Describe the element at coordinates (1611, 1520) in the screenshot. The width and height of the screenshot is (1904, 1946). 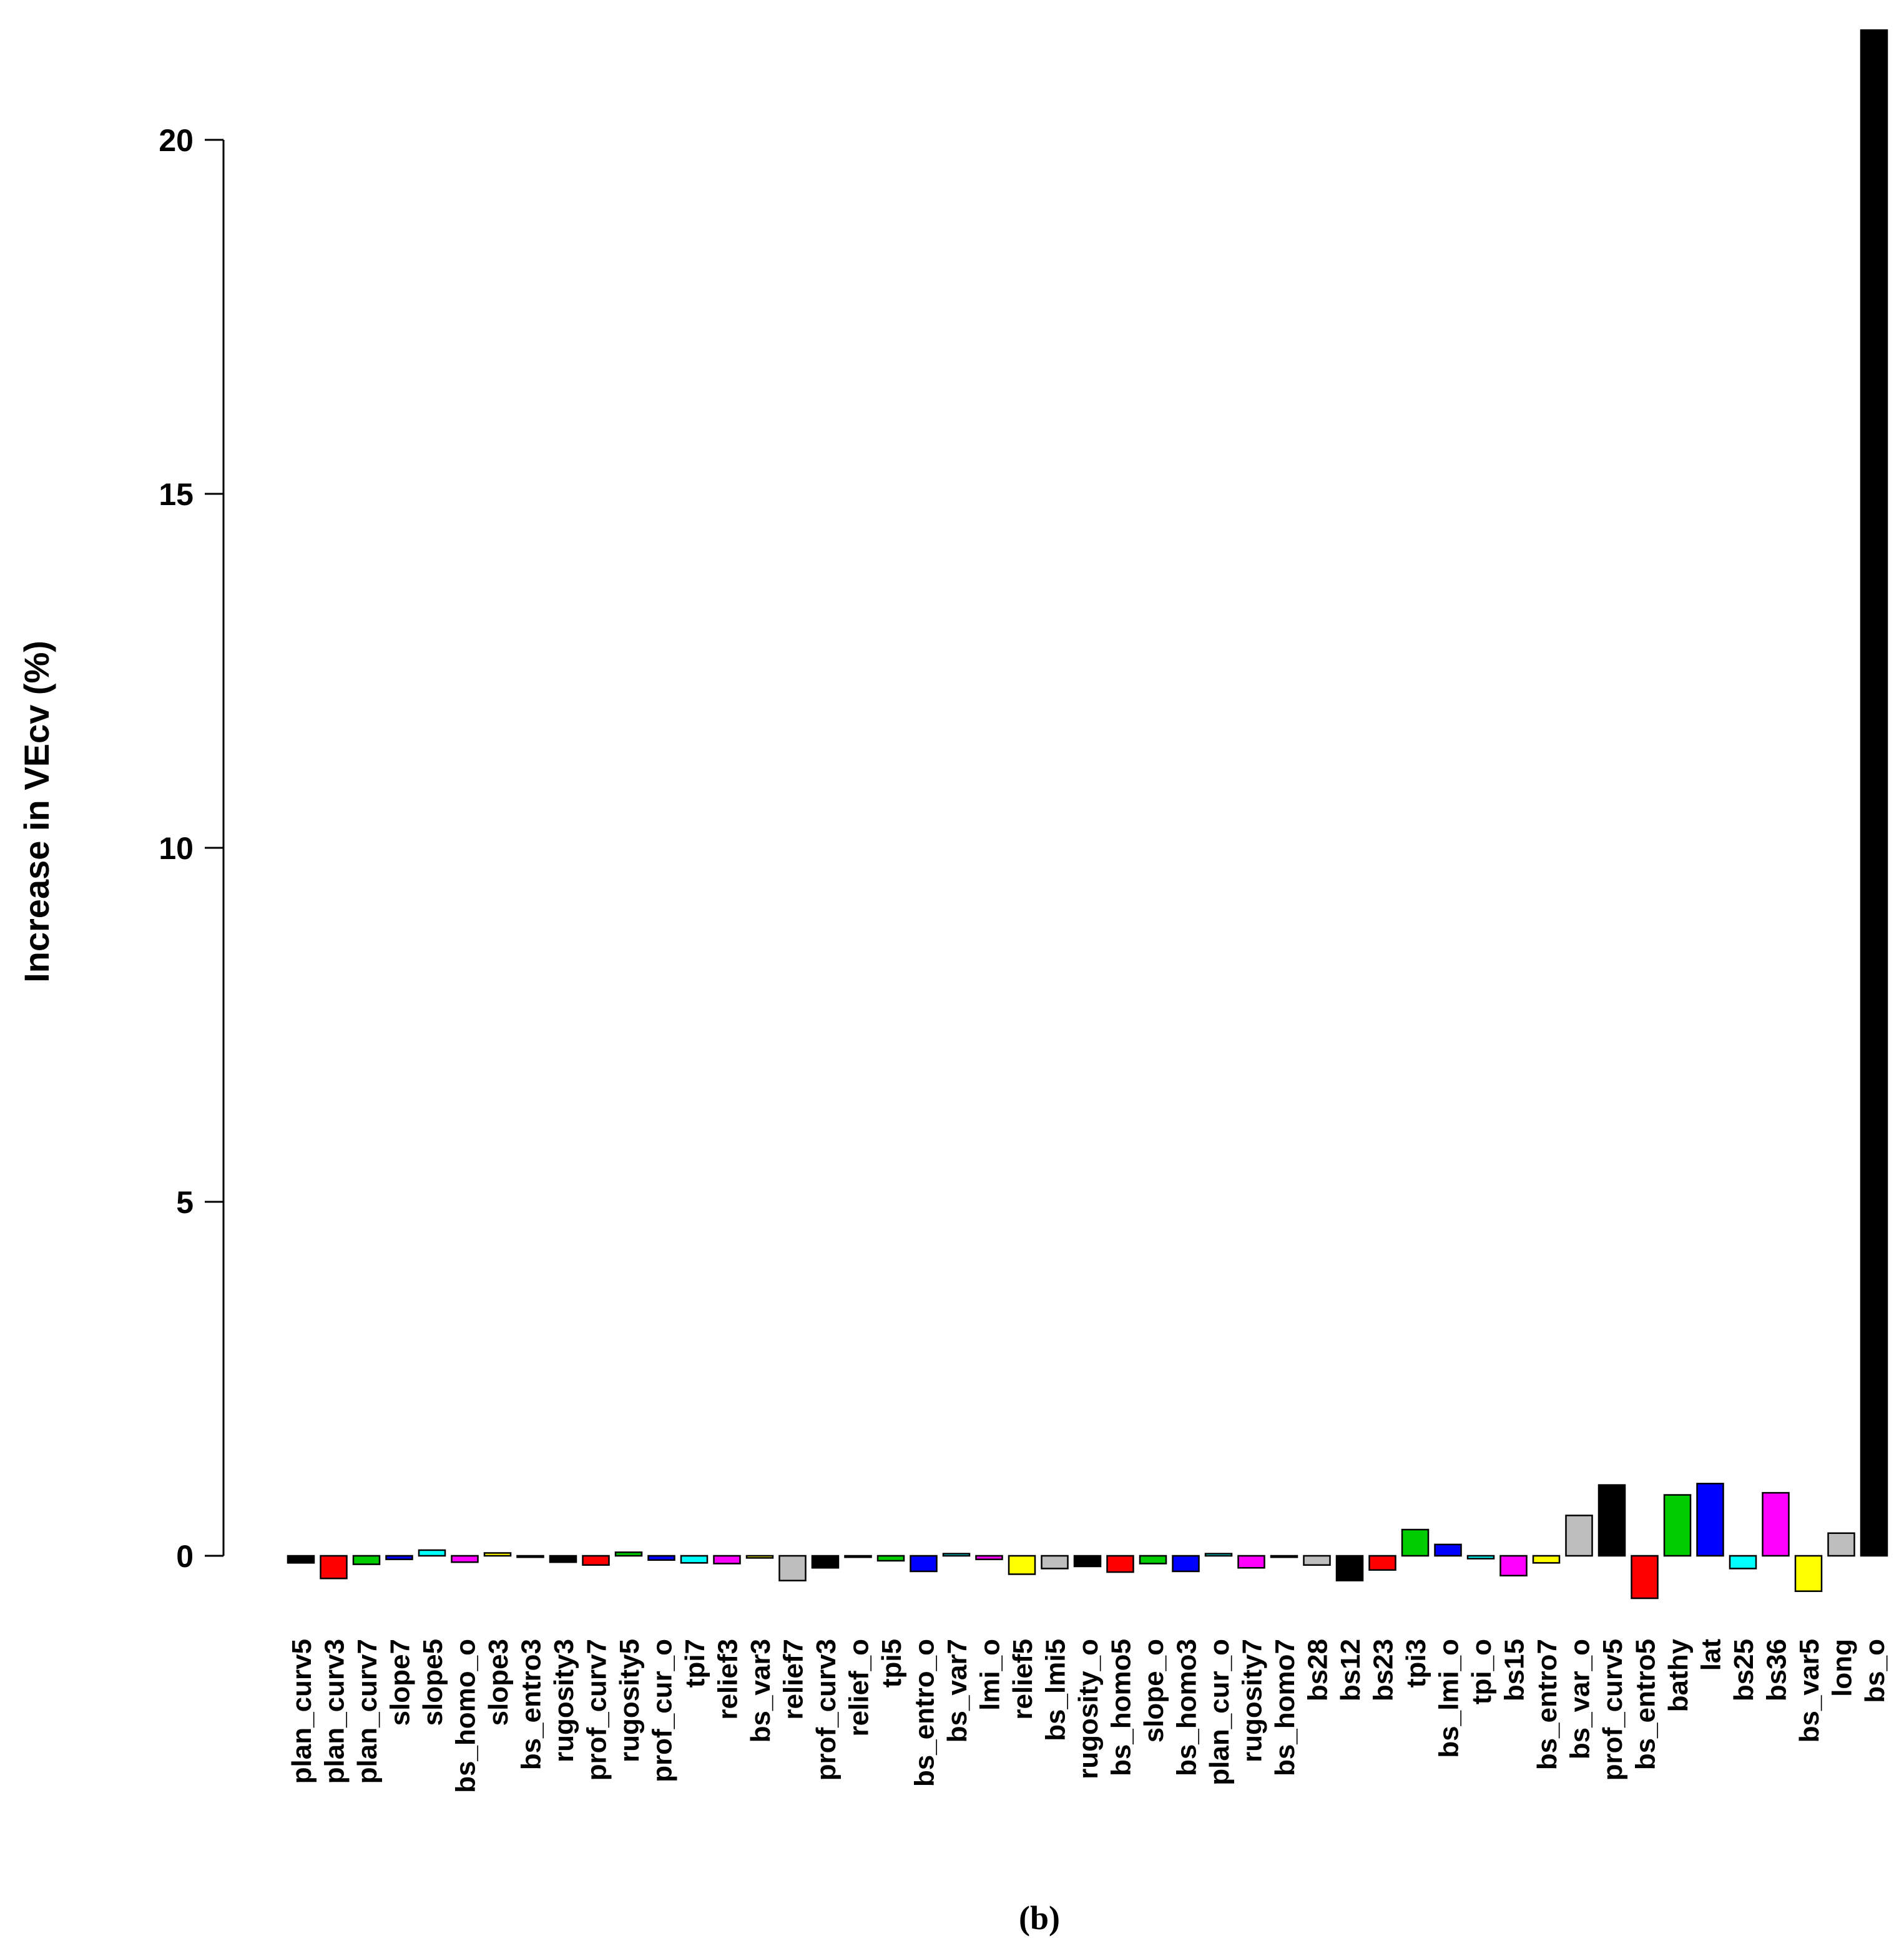
I see `bar-prof_curv5` at that location.